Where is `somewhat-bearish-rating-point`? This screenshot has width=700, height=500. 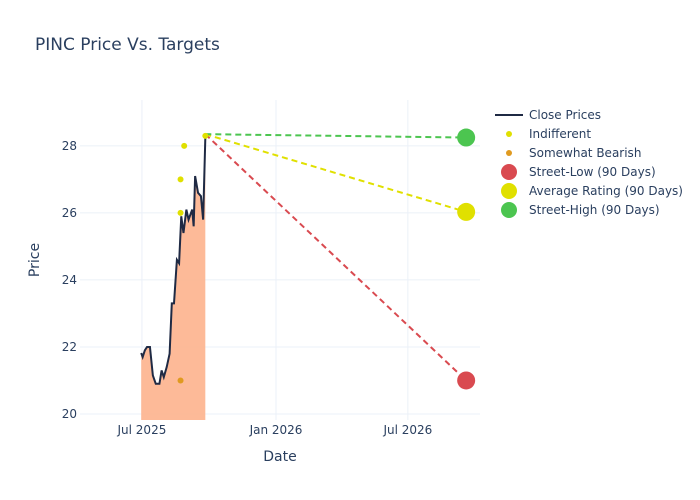
somewhat-bearish-rating-point is located at coordinates (180, 380).